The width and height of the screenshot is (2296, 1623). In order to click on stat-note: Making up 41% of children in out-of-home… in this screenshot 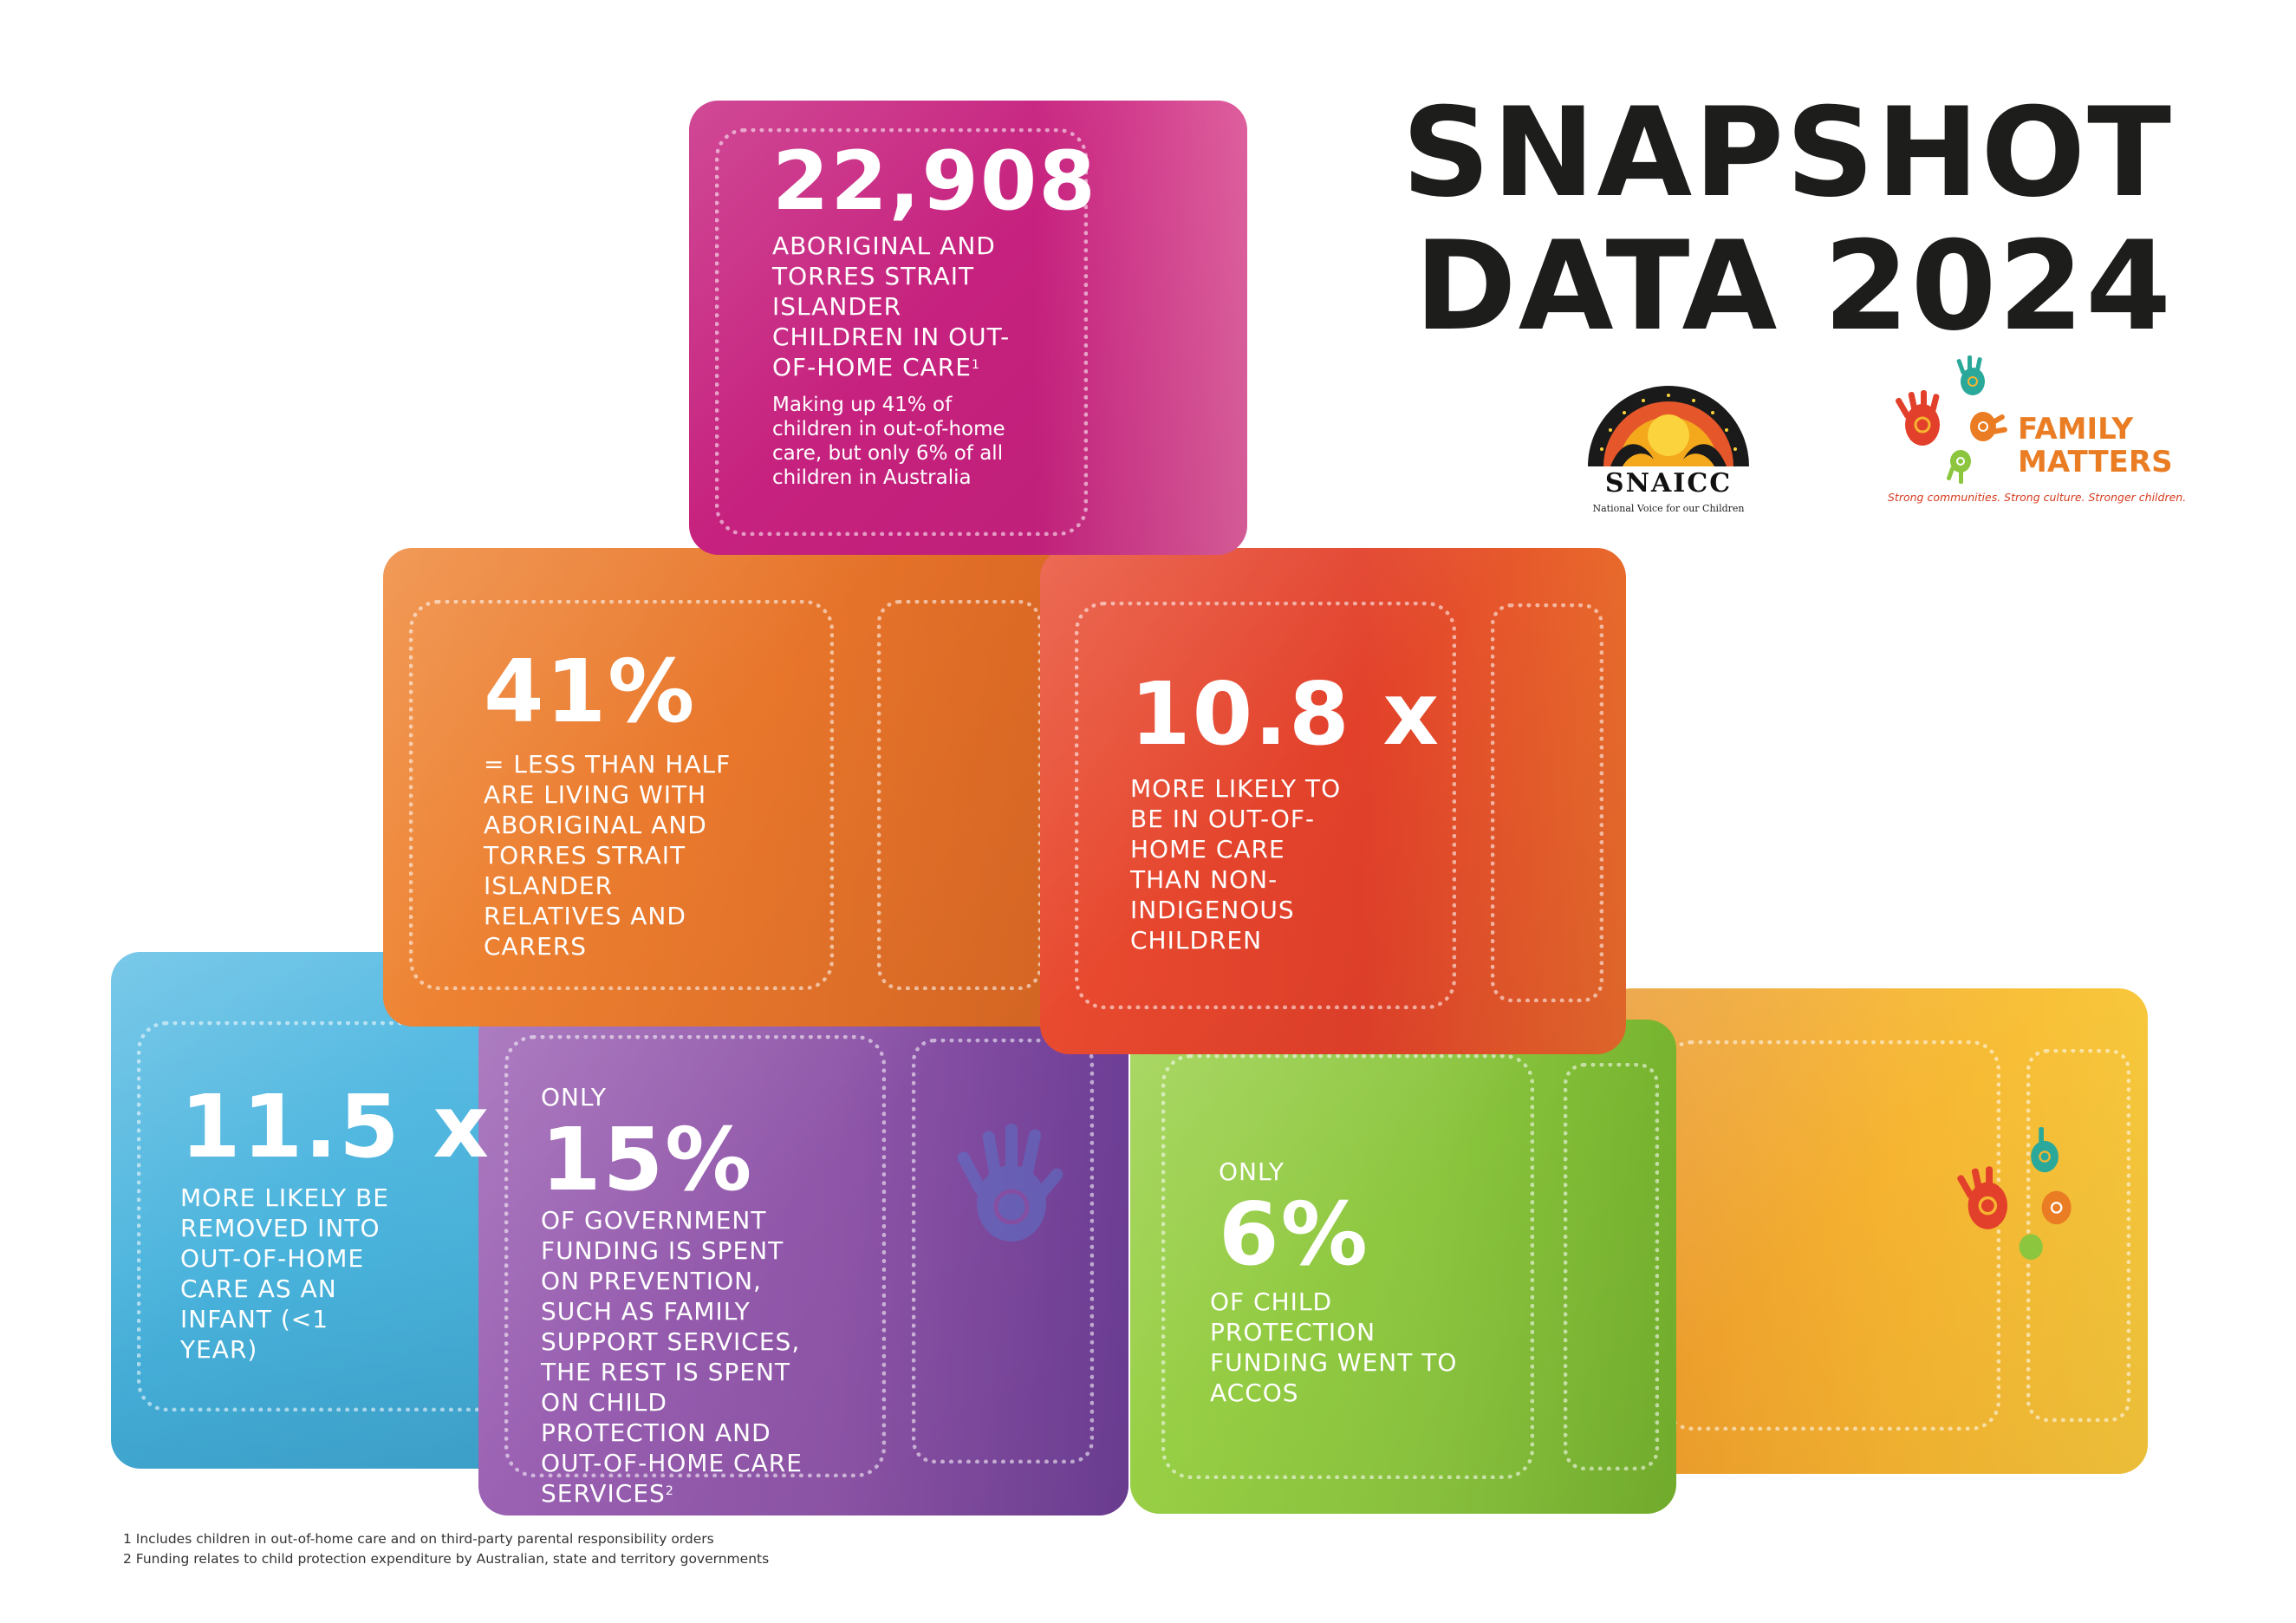, I will do `click(888, 441)`.